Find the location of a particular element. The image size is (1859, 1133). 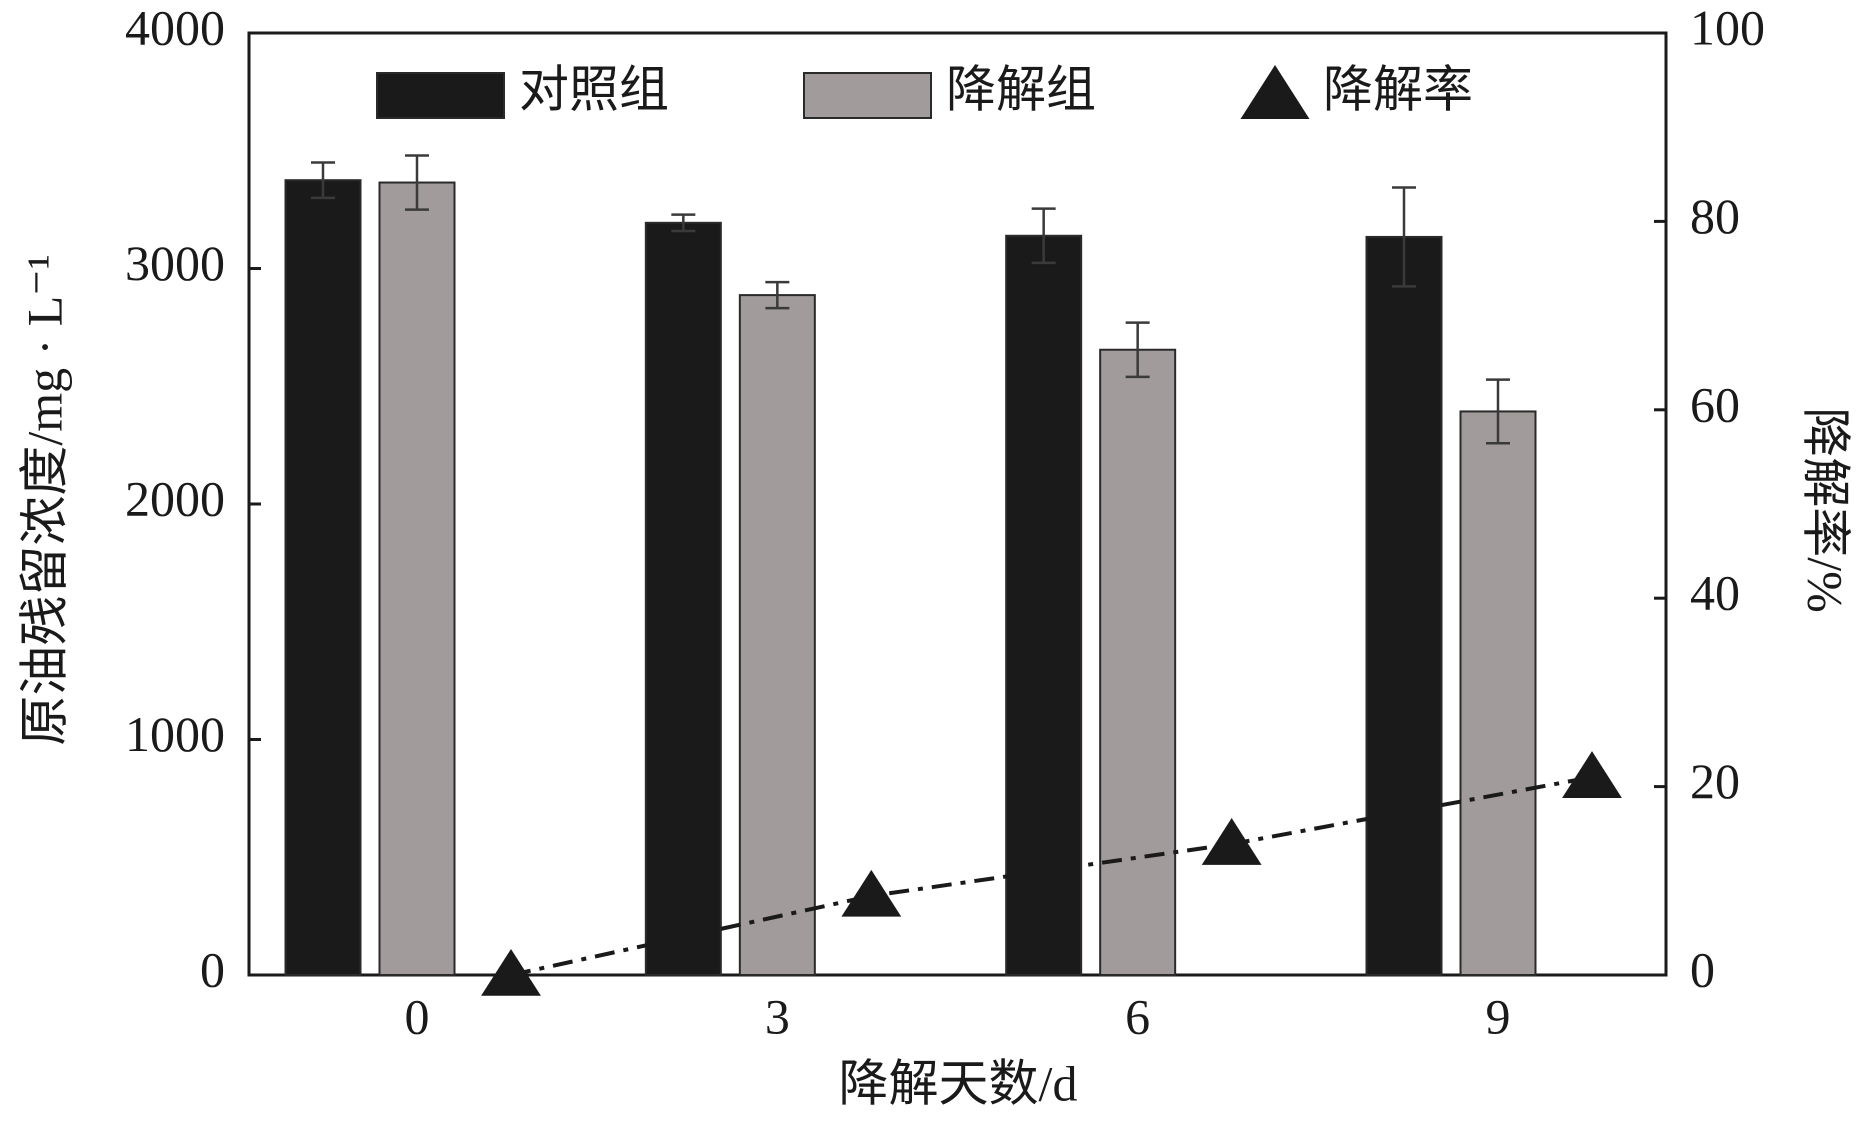

y-tick-label: 1000 is located at coordinates (175, 734).